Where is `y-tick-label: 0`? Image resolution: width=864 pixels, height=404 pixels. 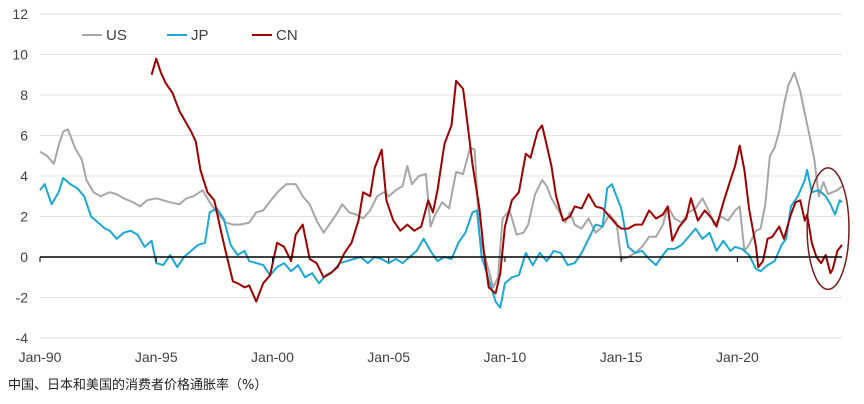
y-tick-label: 0 is located at coordinates (24, 257).